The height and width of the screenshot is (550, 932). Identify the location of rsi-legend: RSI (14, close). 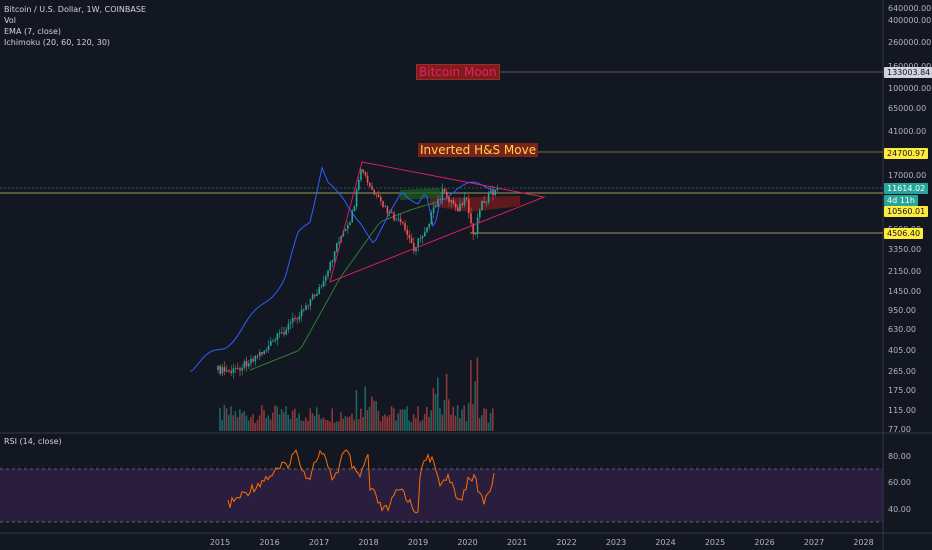
(33, 441).